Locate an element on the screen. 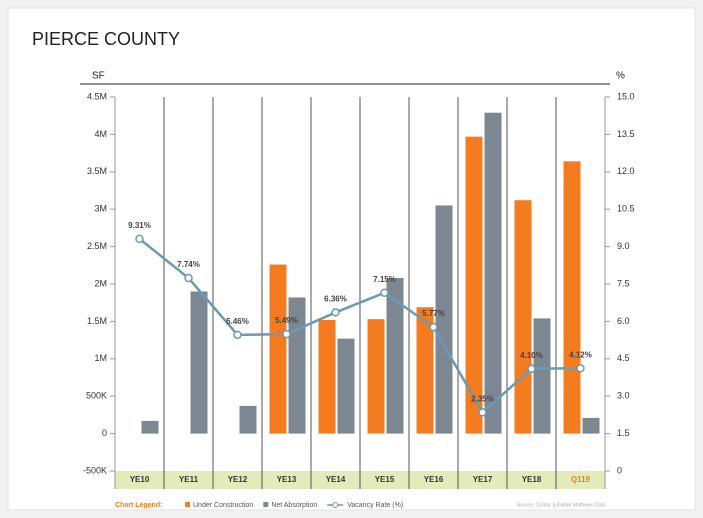 The width and height of the screenshot is (703, 518). y-tick-label: 2M is located at coordinates (100, 283).